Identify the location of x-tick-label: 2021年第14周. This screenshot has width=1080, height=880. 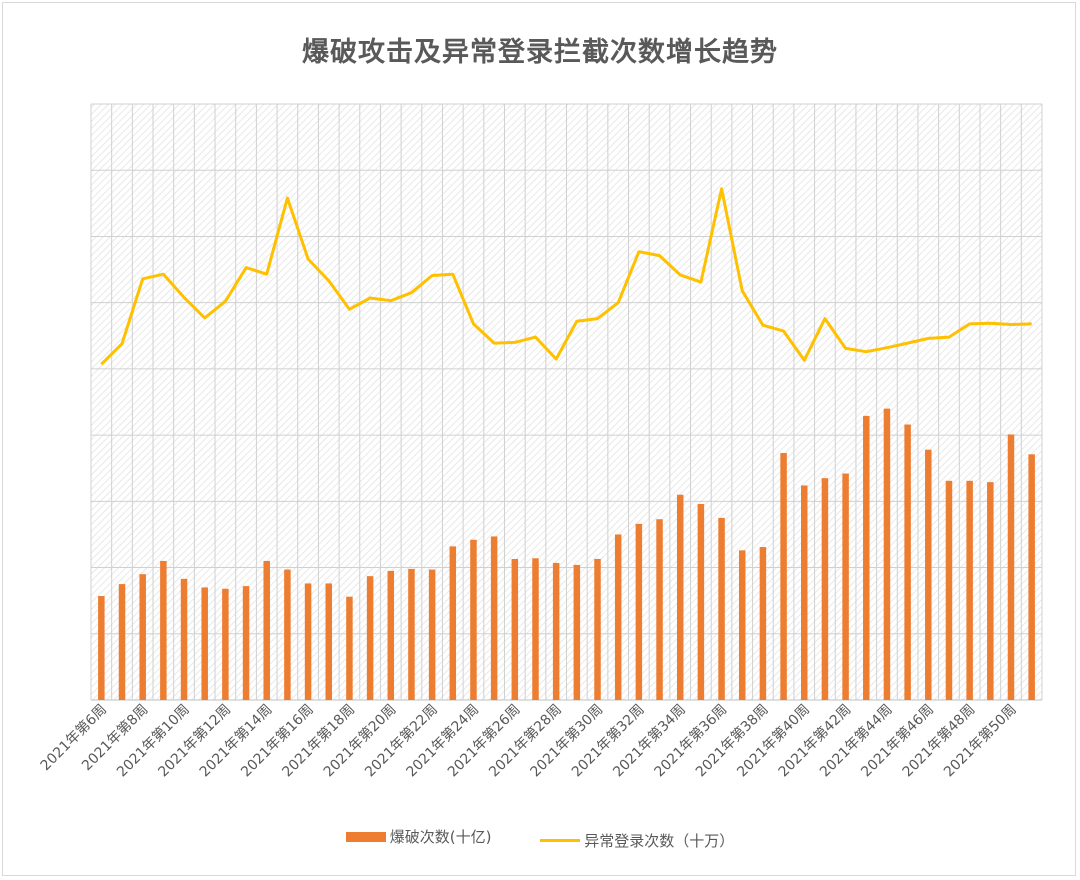
(236, 741).